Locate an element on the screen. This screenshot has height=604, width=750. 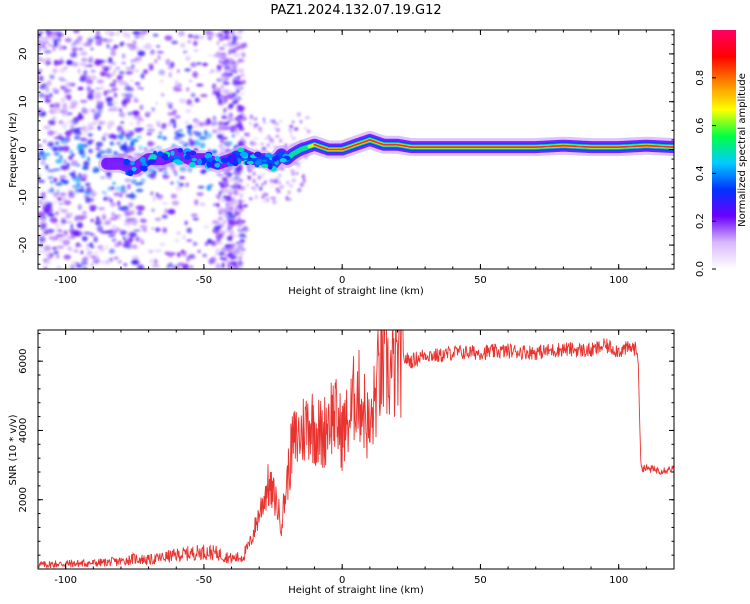
snr-ytick-label: 6000 is located at coordinates (23, 360).